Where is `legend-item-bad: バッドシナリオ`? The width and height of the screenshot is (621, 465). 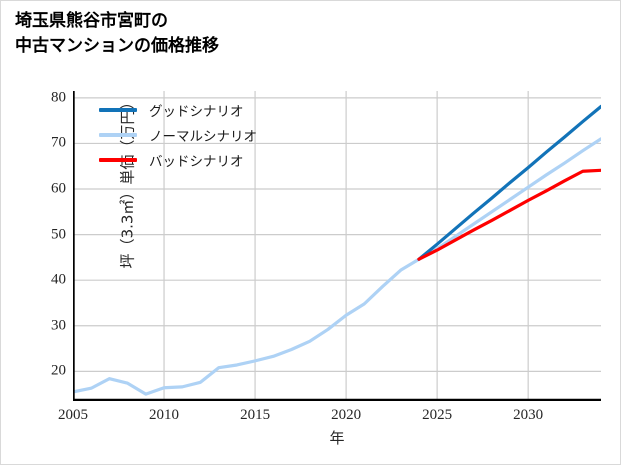
legend-item-bad: バッドシナリオ is located at coordinates (178, 159).